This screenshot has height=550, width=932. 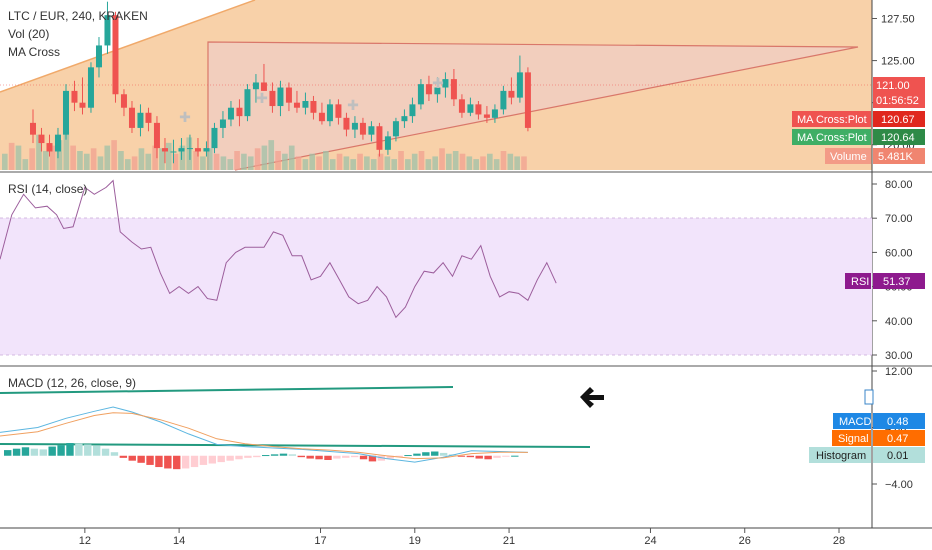 I want to click on cross-marker: ✚, so click(x=353, y=105).